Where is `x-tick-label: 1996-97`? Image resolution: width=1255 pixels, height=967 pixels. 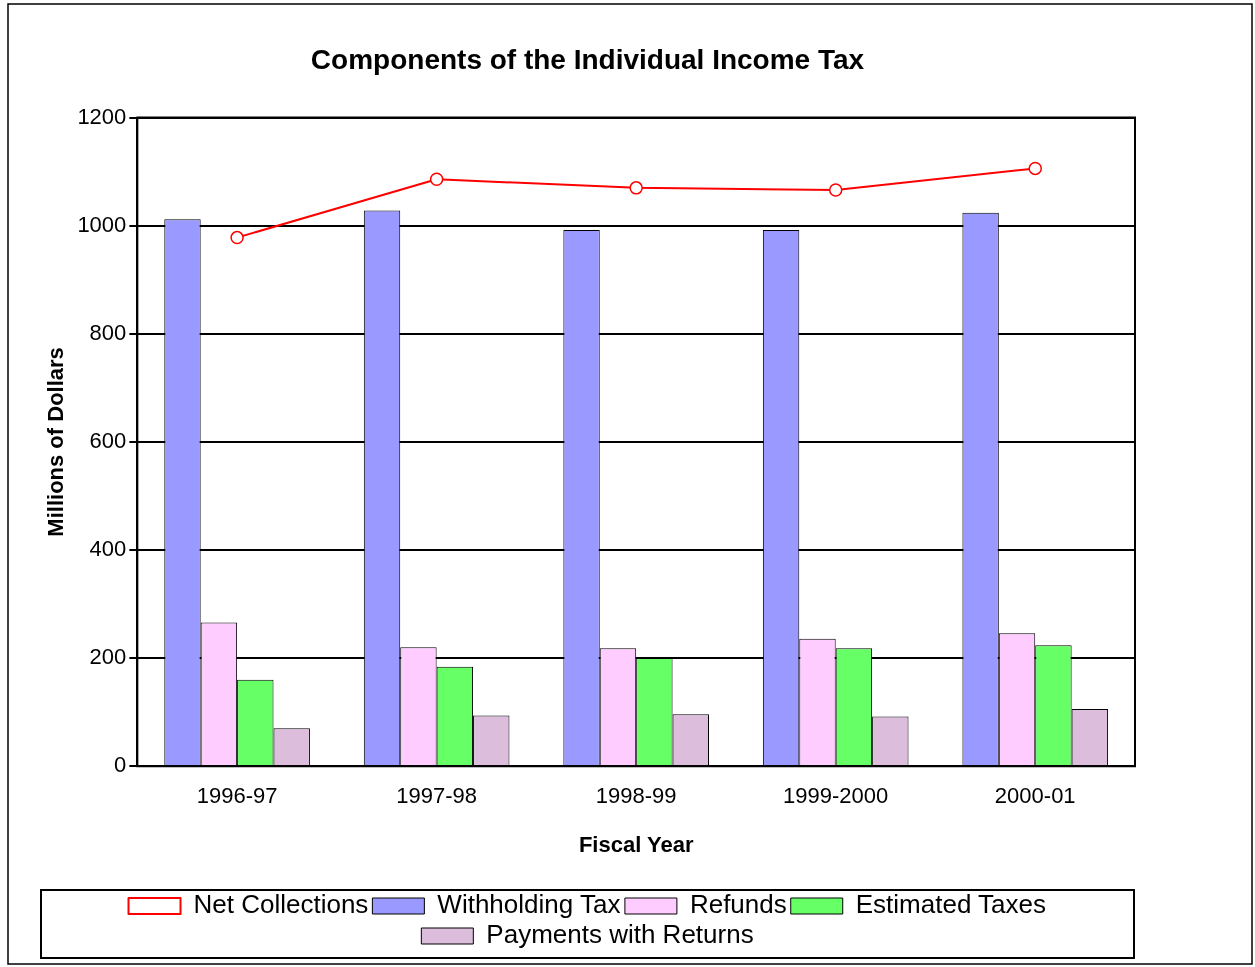
x-tick-label: 1996-97 is located at coordinates (237, 796).